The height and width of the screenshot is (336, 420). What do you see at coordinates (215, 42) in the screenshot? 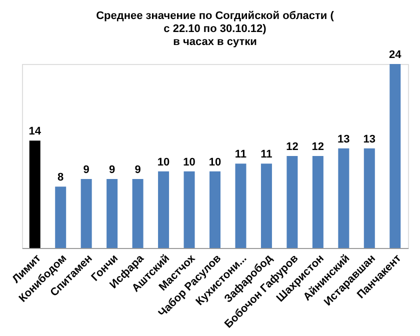
I see `text: в часах в сутки` at bounding box center [215, 42].